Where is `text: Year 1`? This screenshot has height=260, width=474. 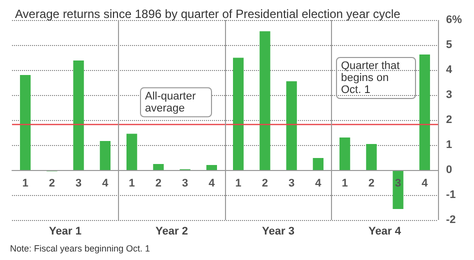
text: Year 1 is located at coordinates (65, 232).